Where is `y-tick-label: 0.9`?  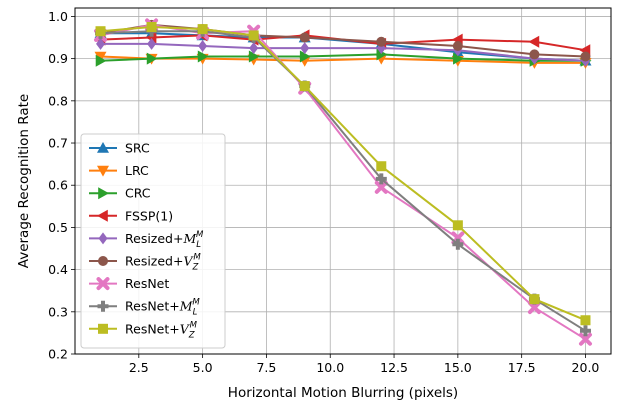 y-tick-label: 0.9 is located at coordinates (58, 58).